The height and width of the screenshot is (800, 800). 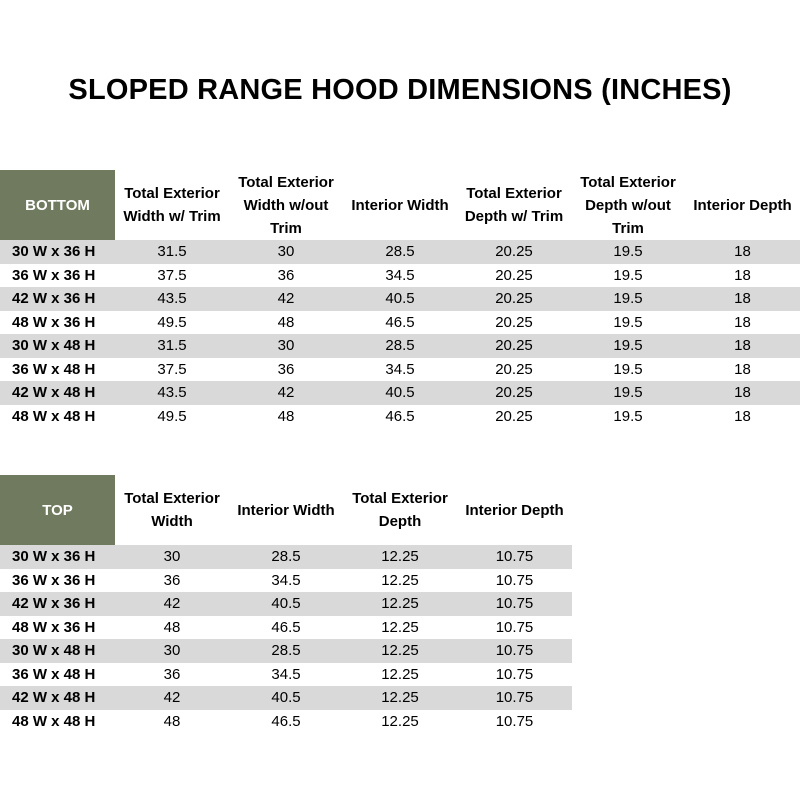 I want to click on table-row: 30 W x 36 H 31.5 30 28.5 20.25 19.5 18, so click(x=400, y=252).